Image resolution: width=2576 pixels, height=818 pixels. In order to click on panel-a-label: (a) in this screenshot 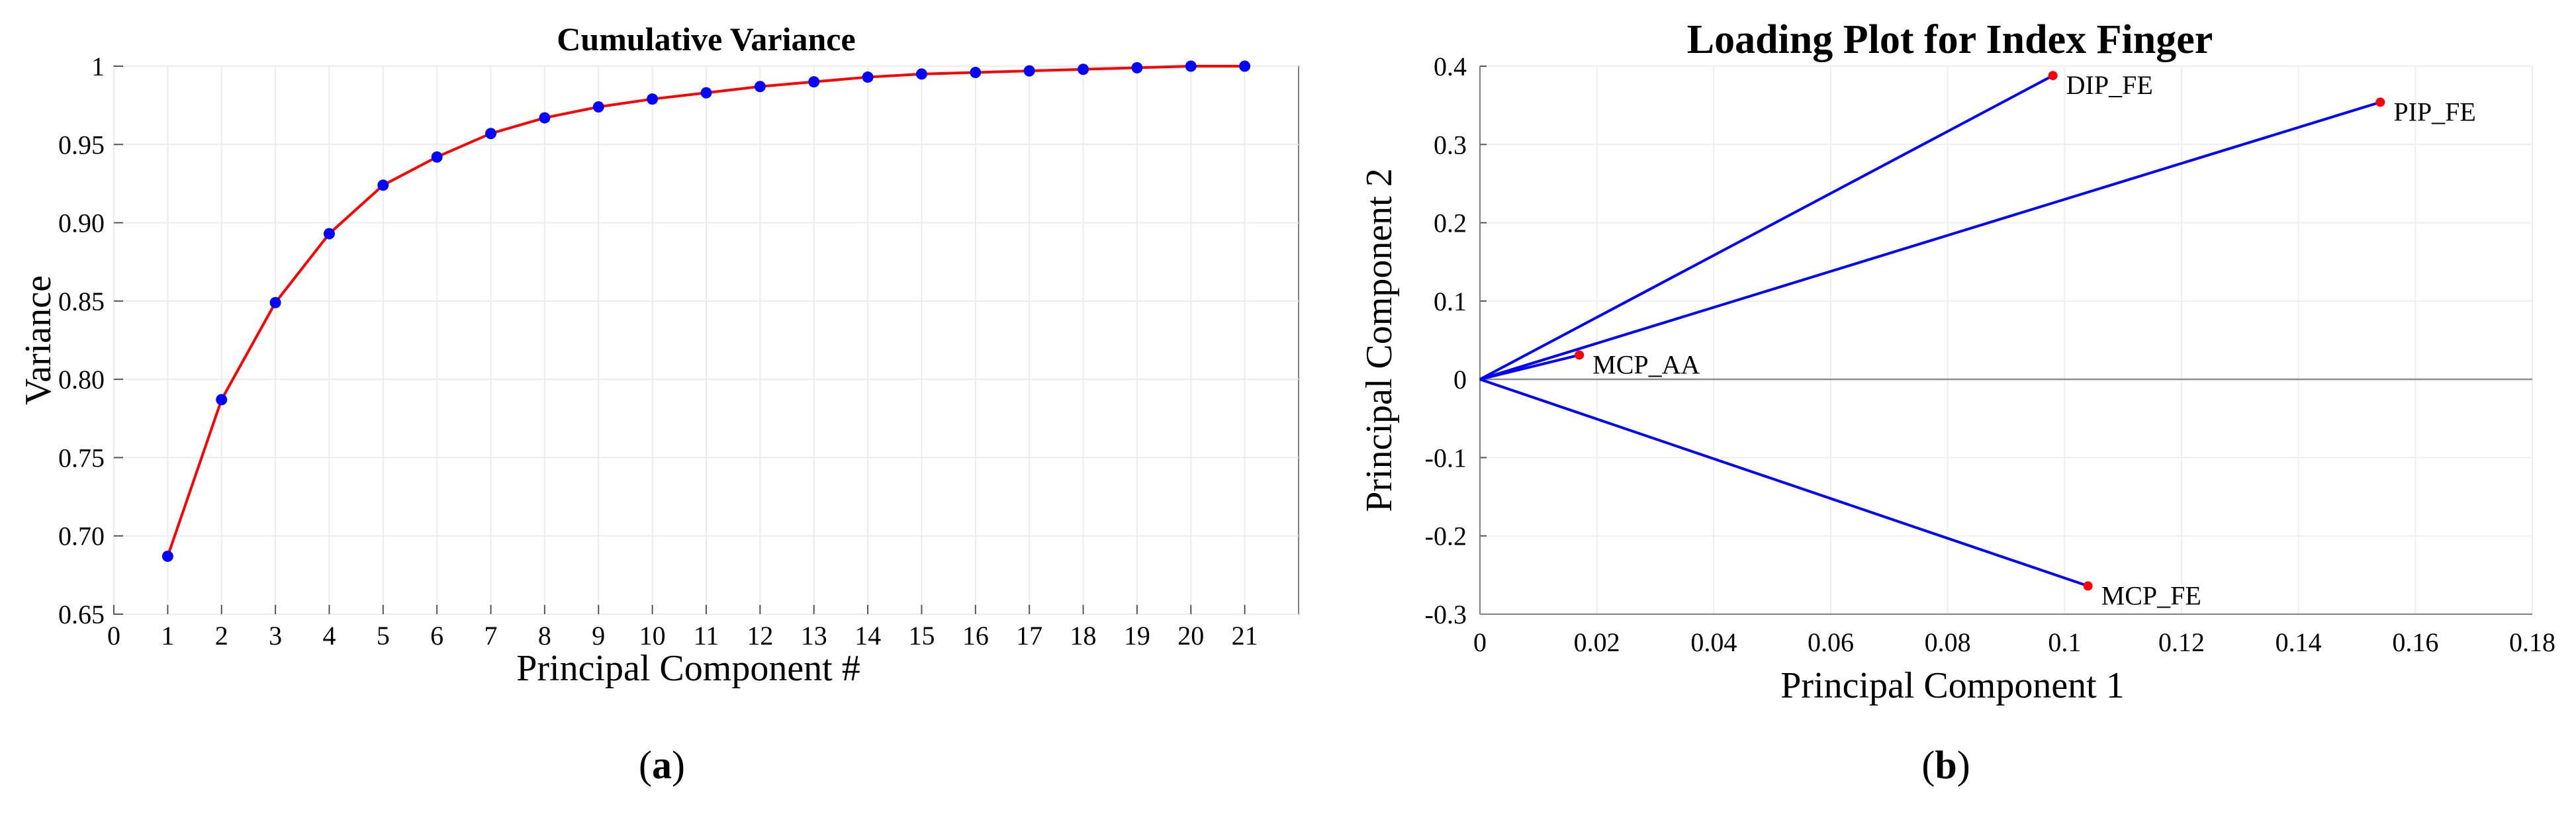, I will do `click(662, 765)`.